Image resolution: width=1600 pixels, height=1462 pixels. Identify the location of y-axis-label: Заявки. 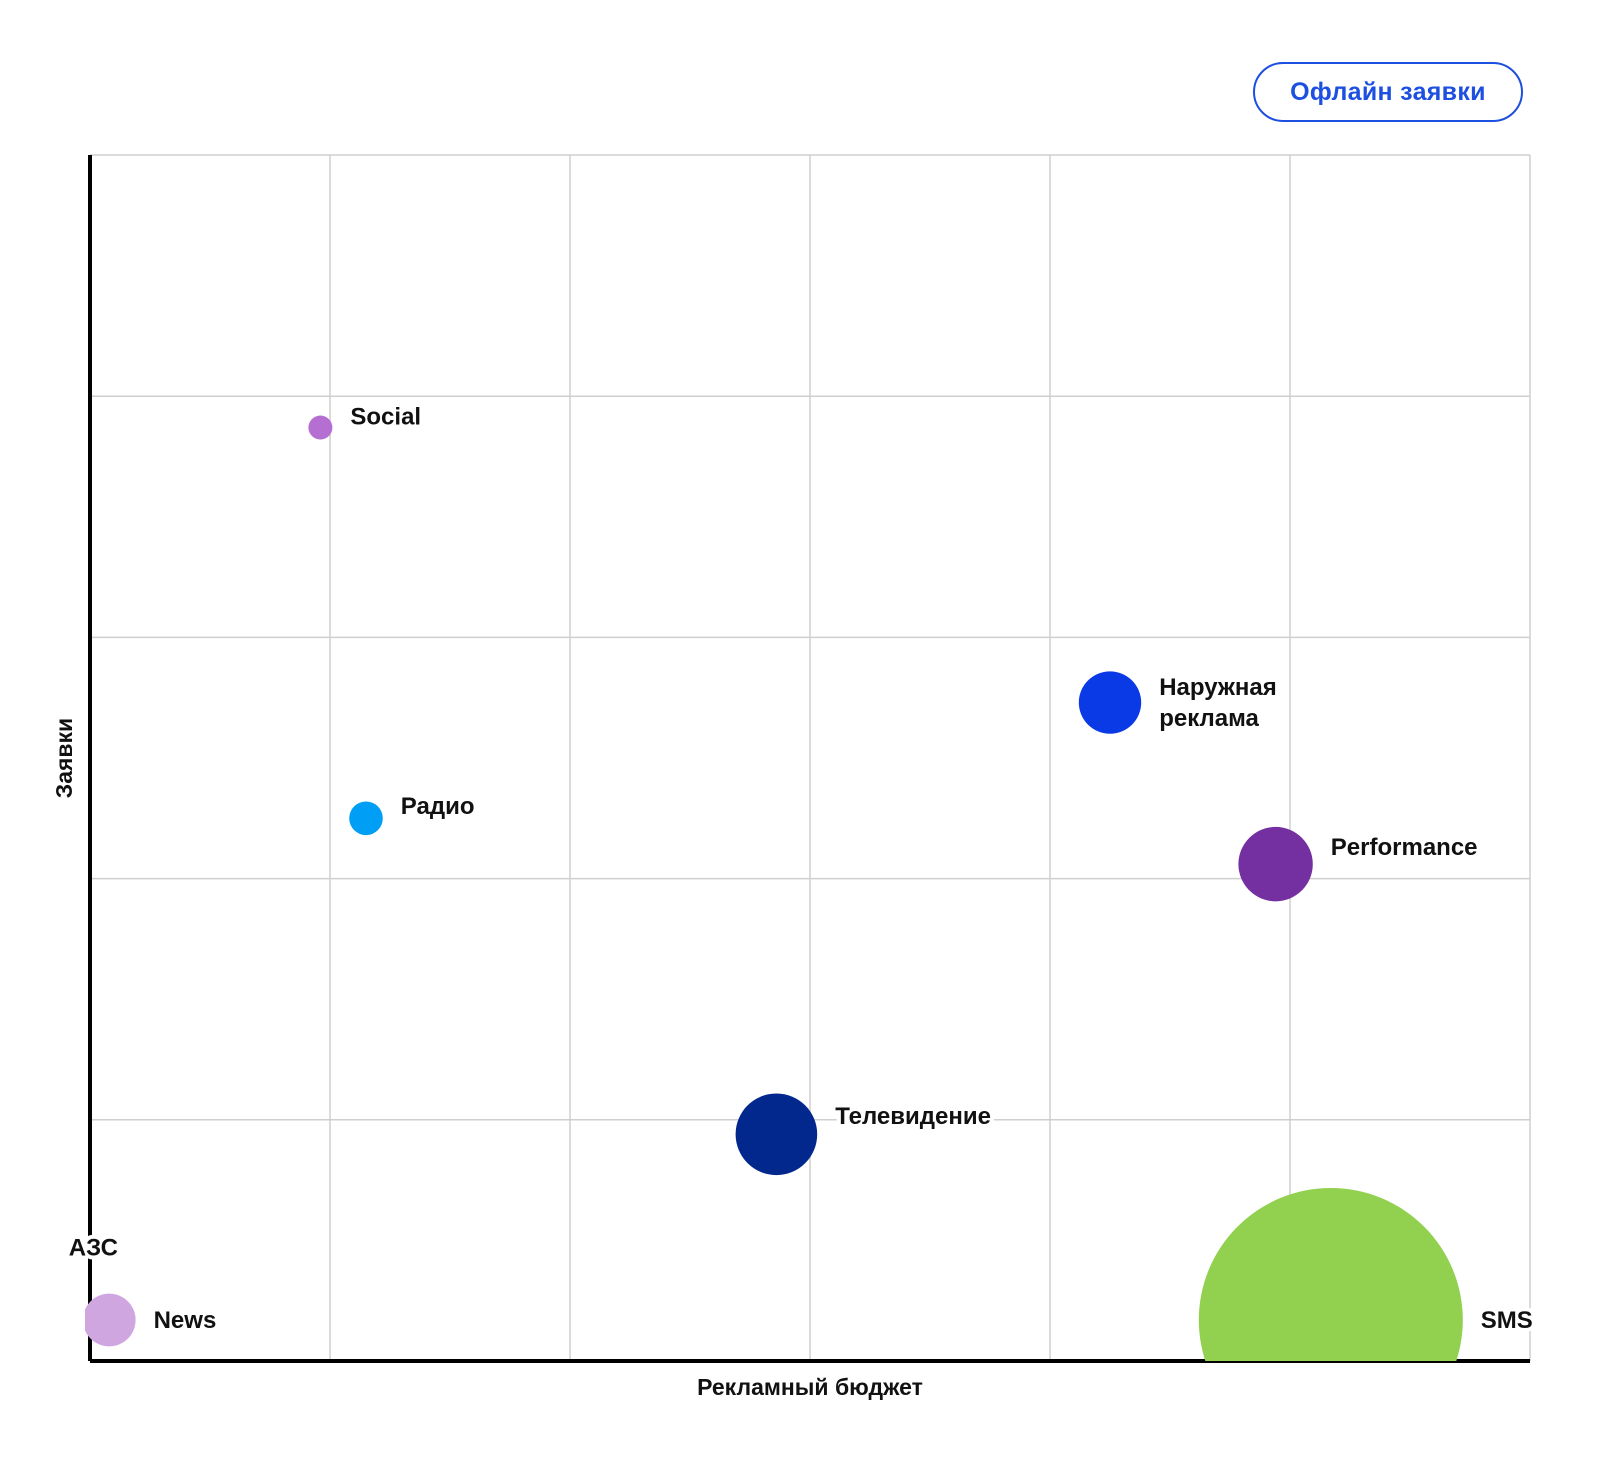
(64, 758).